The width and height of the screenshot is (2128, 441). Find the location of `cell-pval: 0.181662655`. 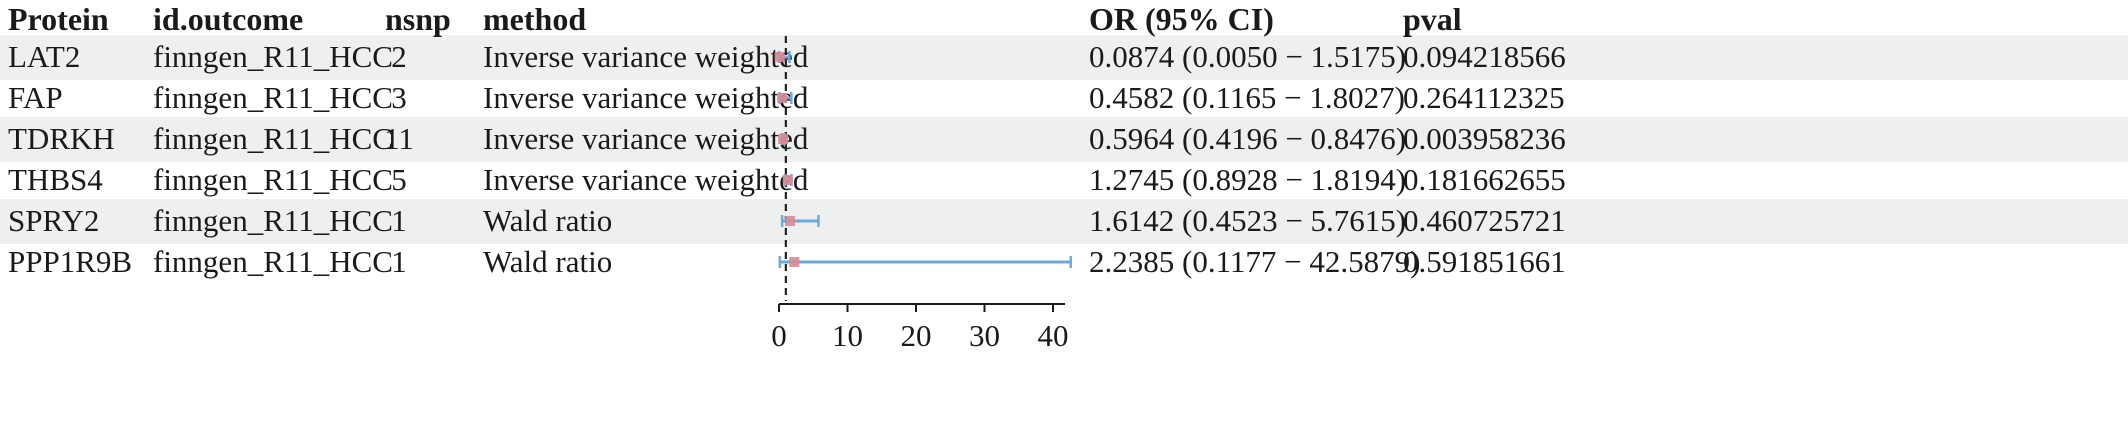

cell-pval: 0.181662655 is located at coordinates (1484, 179).